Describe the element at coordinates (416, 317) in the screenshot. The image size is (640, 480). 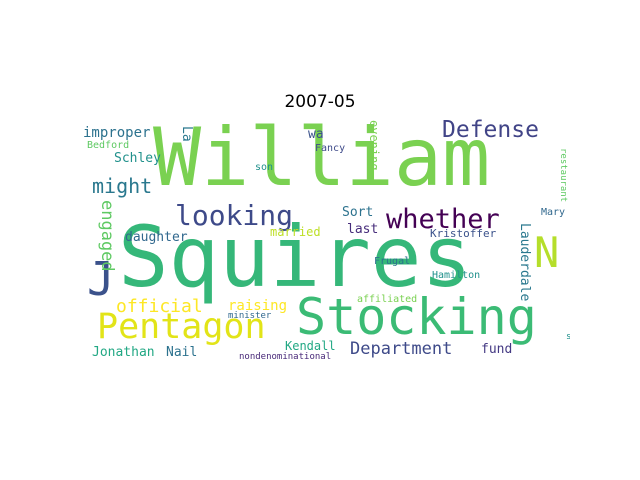
I see `word-stocking: Stocking` at that location.